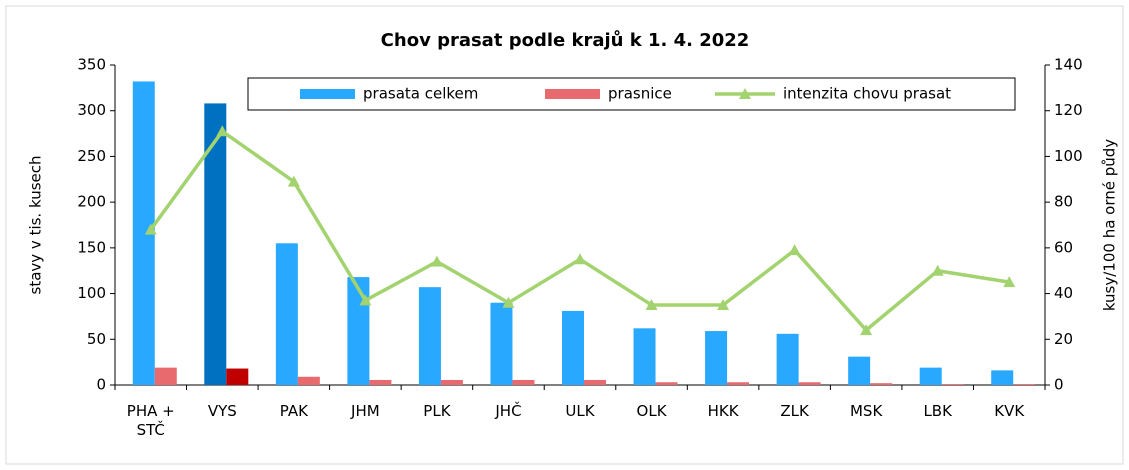 The image size is (1129, 470). Describe the element at coordinates (96, 339) in the screenshot. I see `y-tick-label: 50` at that location.